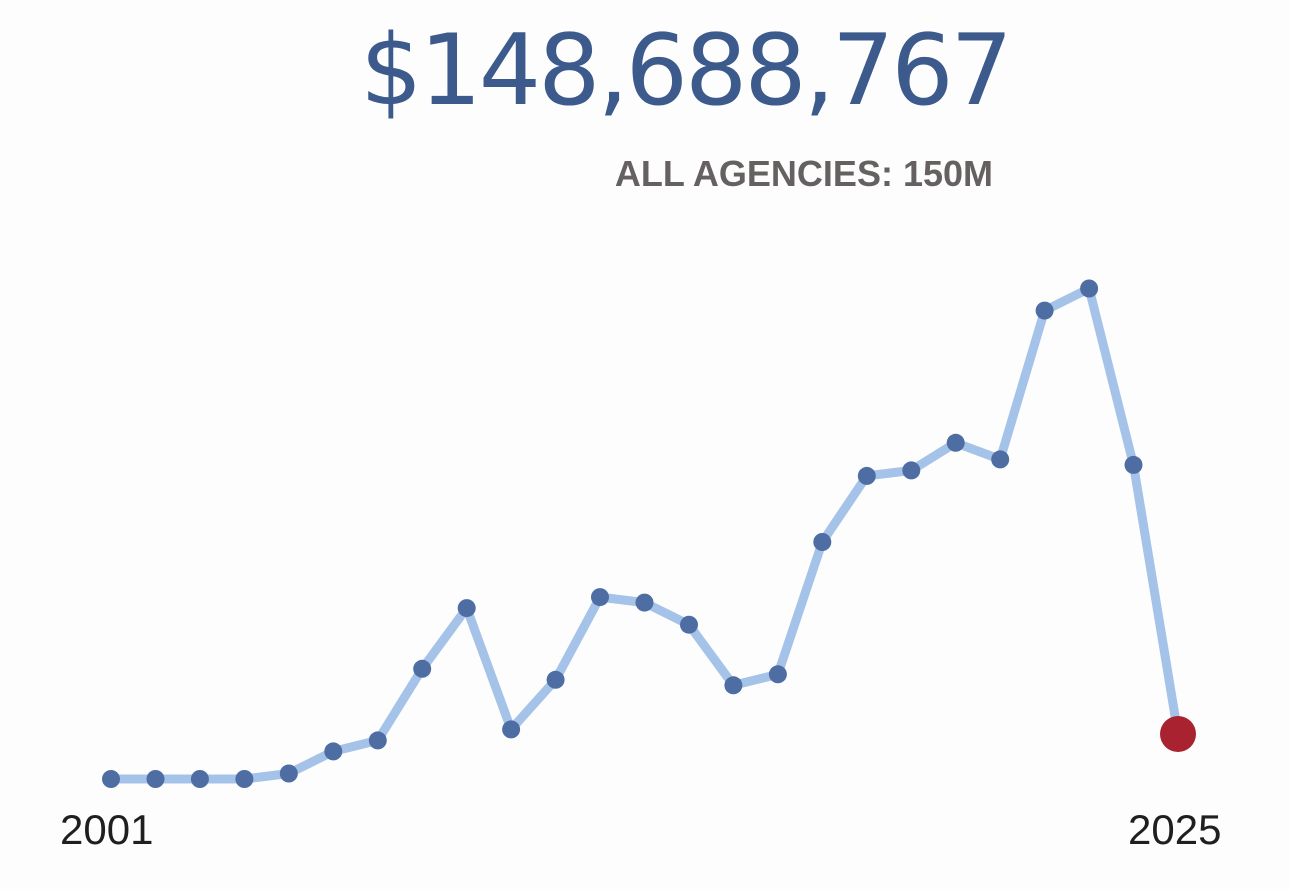 This screenshot has height=889, width=1290. Describe the element at coordinates (1178, 734) in the screenshot. I see `latest-data-point` at that location.